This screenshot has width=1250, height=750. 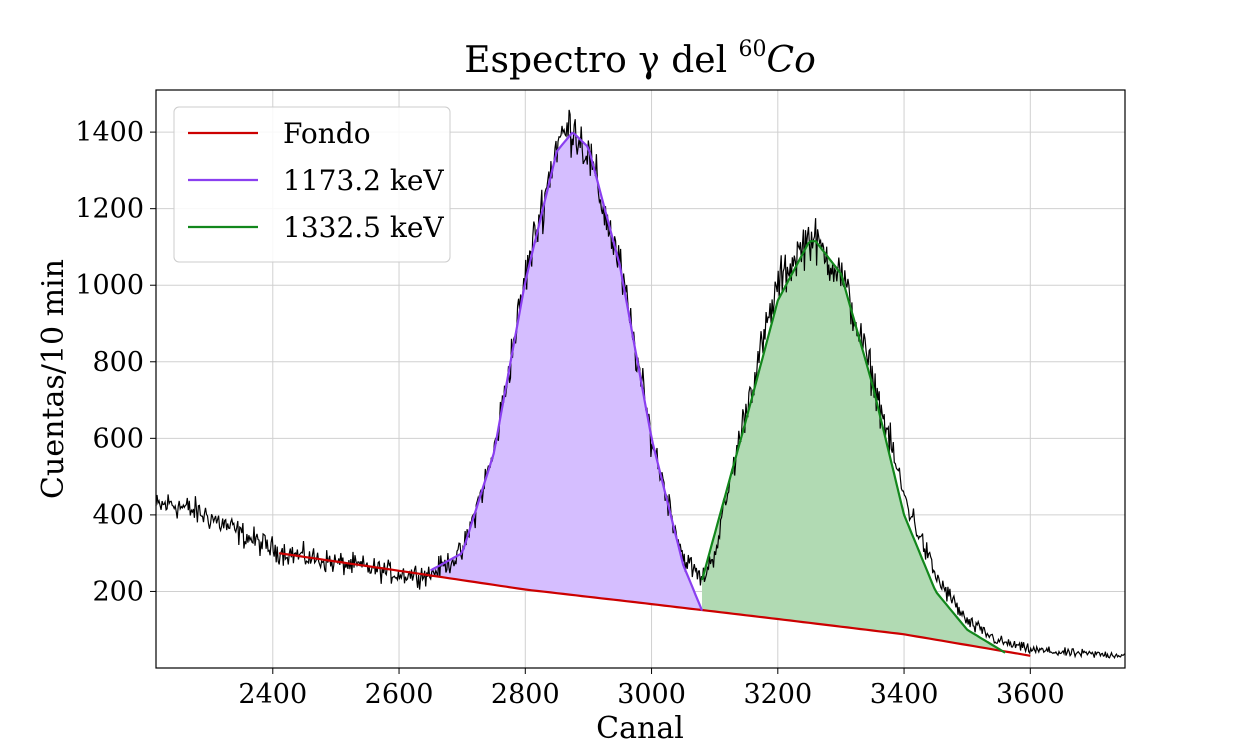 I want to click on y-tick-label: 600, so click(x=118, y=438).